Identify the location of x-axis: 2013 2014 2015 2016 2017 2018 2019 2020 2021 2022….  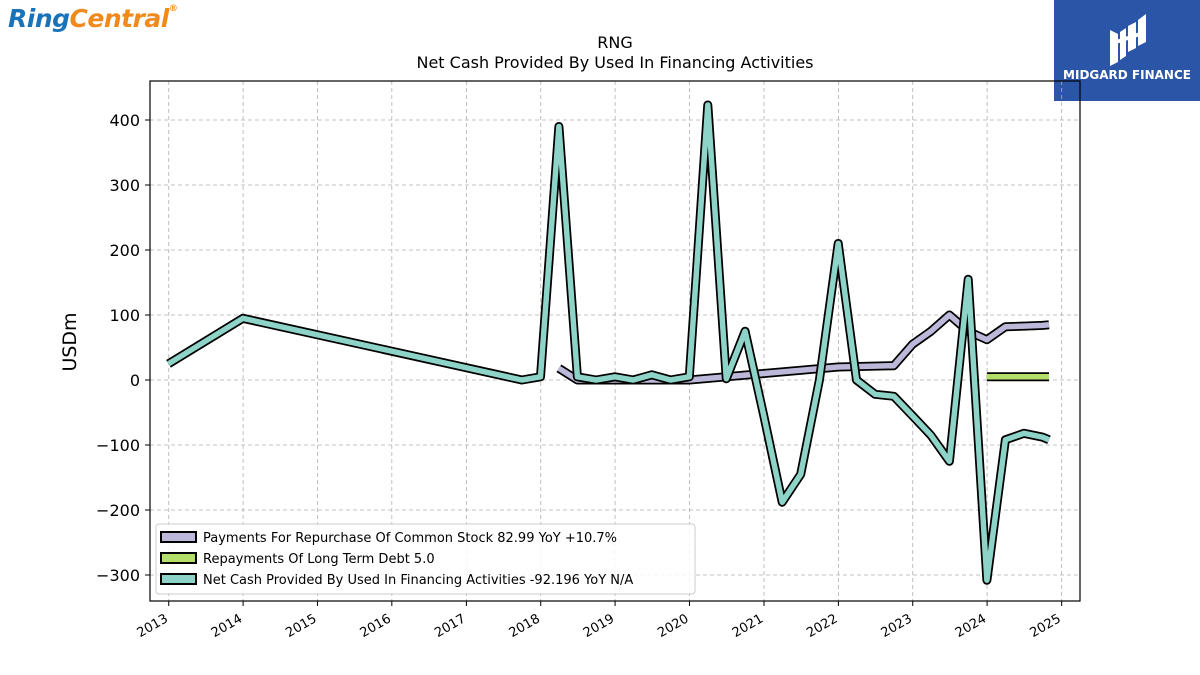
(599, 621).